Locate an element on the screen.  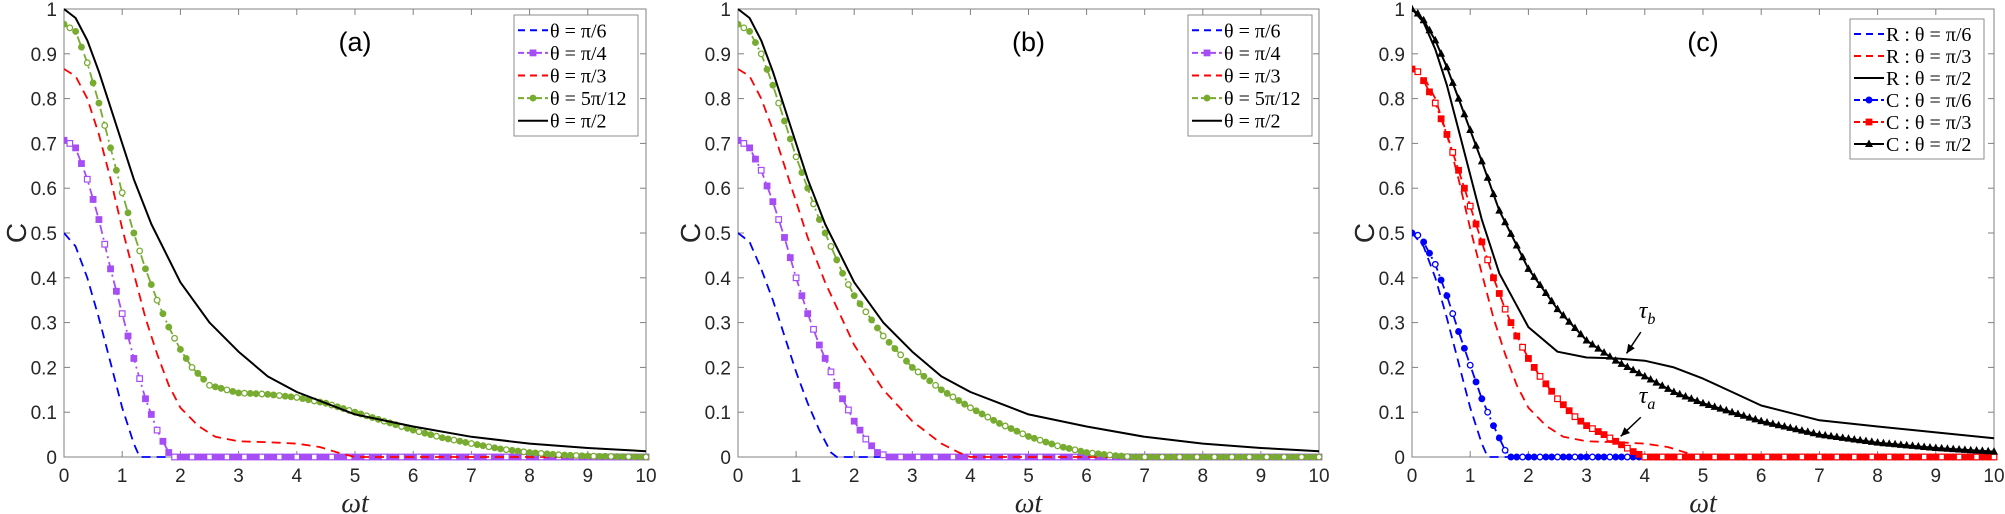
legend-entry-label: C : θ = π/2 is located at coordinates (1928, 145).